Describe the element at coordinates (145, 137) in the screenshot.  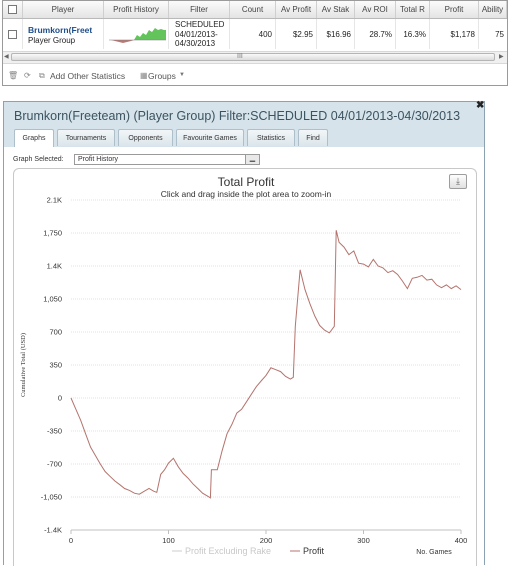
I see `tab-opponents: Opponents` at that location.